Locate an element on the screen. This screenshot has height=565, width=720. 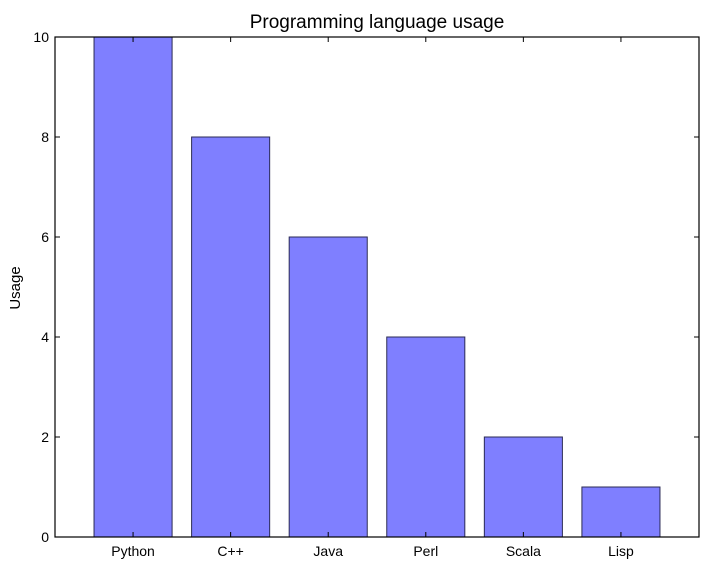
bar-java is located at coordinates (328, 387).